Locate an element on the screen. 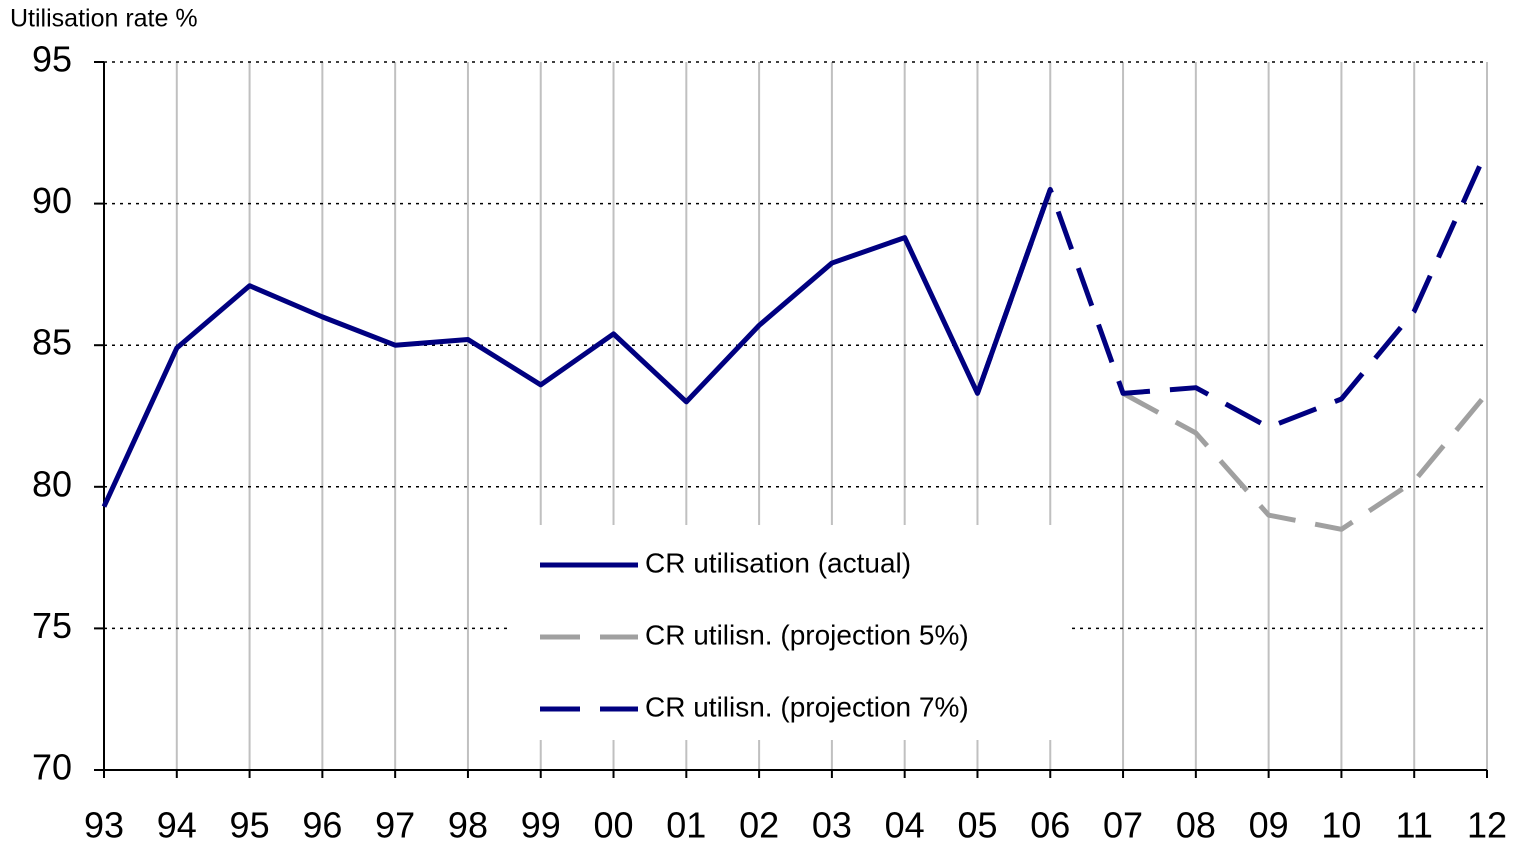 This screenshot has width=1518, height=847. x-tick-label: 05 is located at coordinates (977, 823).